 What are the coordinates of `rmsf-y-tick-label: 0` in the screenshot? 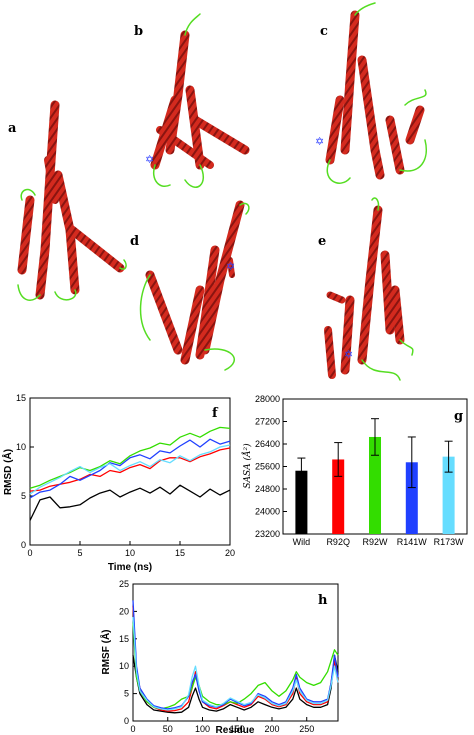 It's located at (126, 721).